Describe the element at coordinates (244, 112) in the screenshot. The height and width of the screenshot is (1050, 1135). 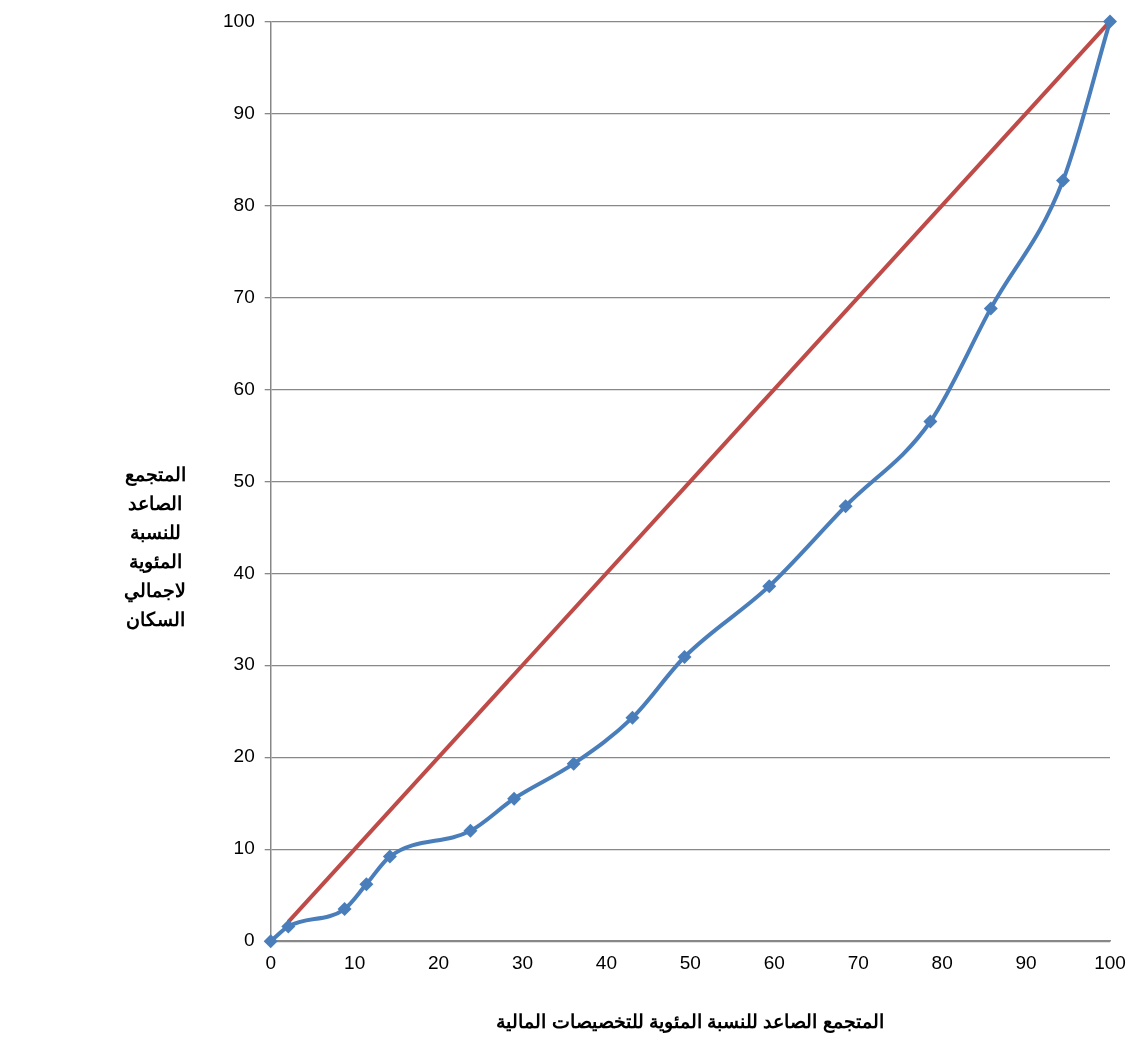
I see `y-tick-label: 90` at that location.